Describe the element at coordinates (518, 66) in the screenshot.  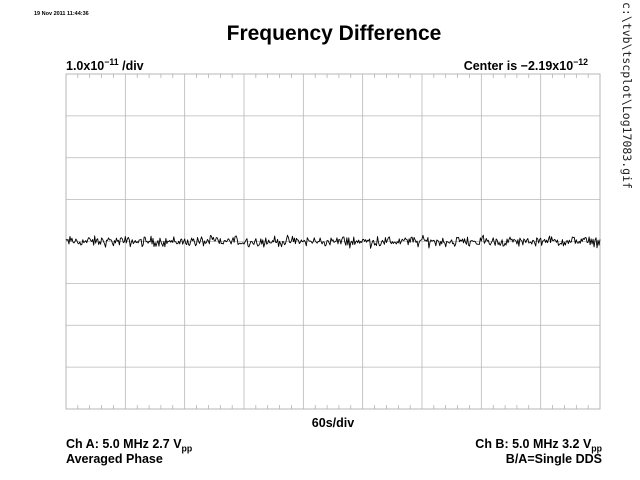
I see `center-prefix: Center is −2.19x10` at that location.